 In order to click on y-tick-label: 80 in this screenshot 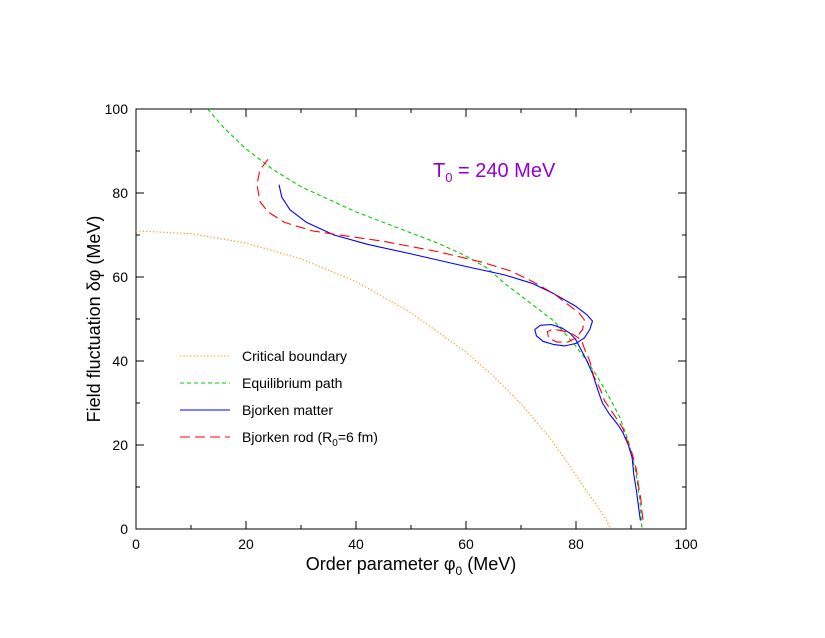, I will do `click(120, 193)`.